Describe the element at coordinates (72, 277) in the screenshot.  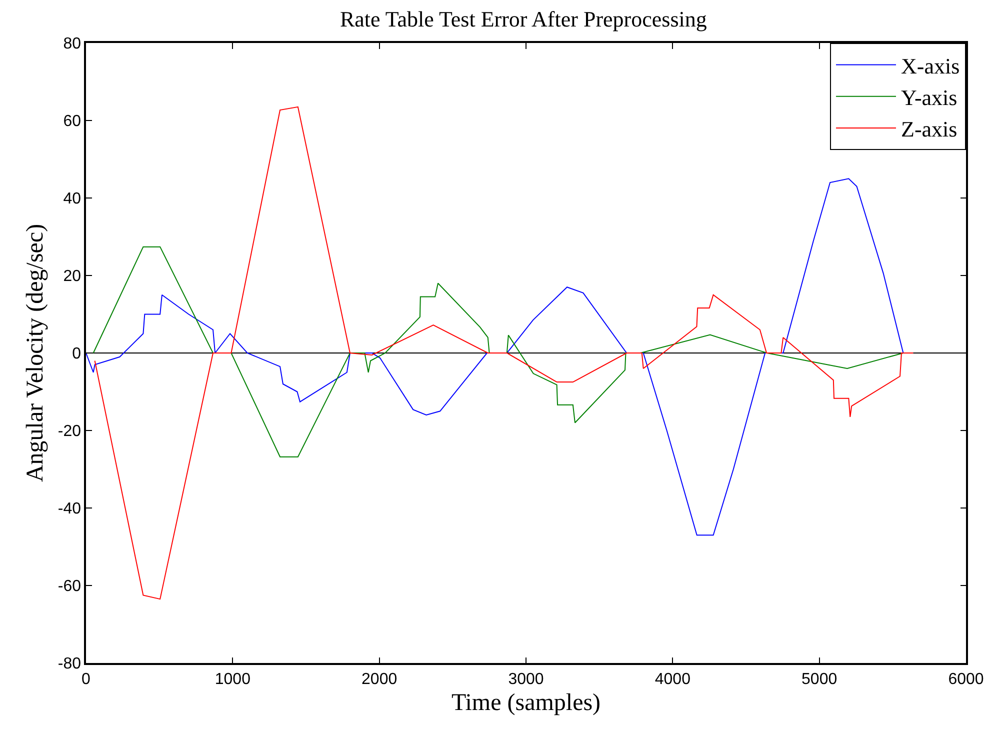
I see `y-tick-label: 20` at that location.